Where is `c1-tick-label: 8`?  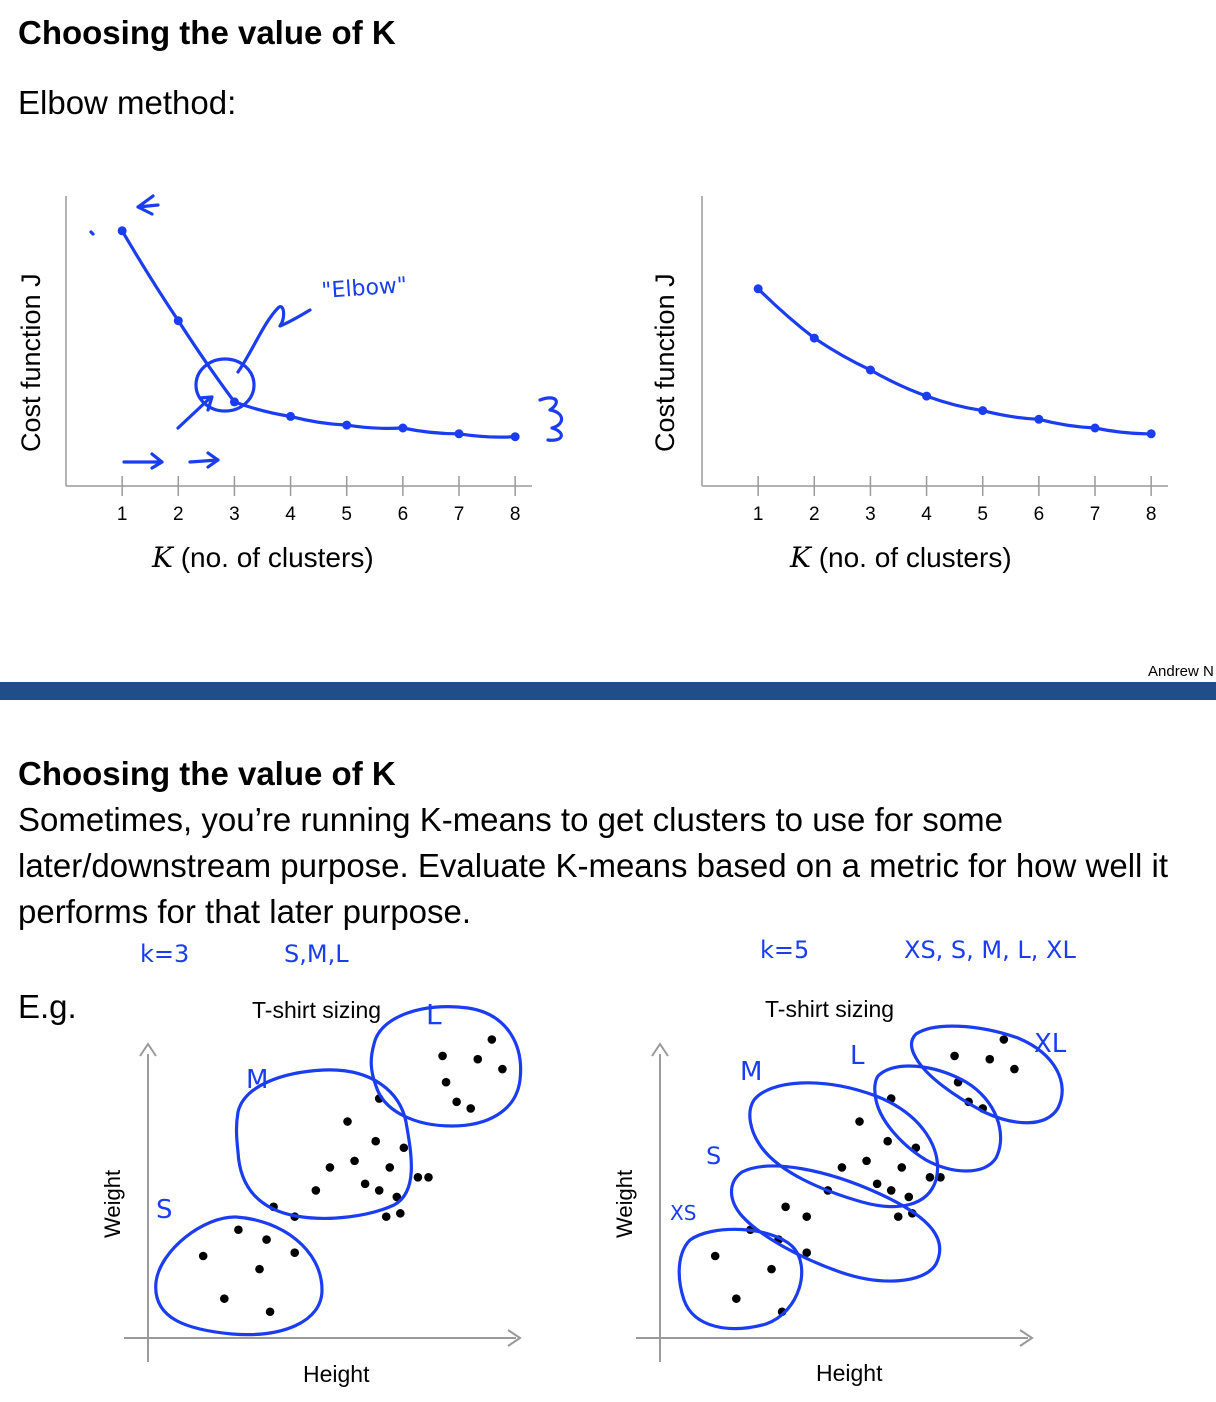 c1-tick-label: 8 is located at coordinates (515, 514).